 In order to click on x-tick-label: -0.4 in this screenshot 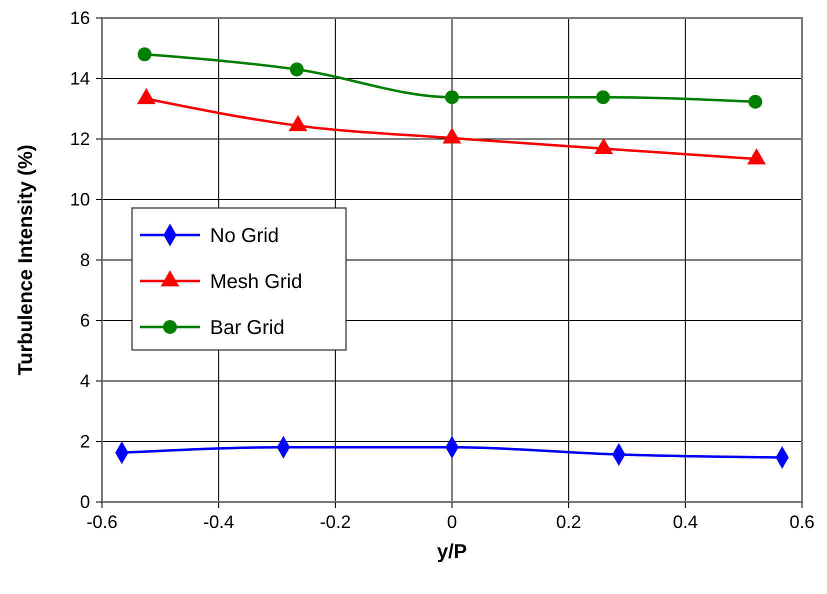, I will do `click(218, 522)`.